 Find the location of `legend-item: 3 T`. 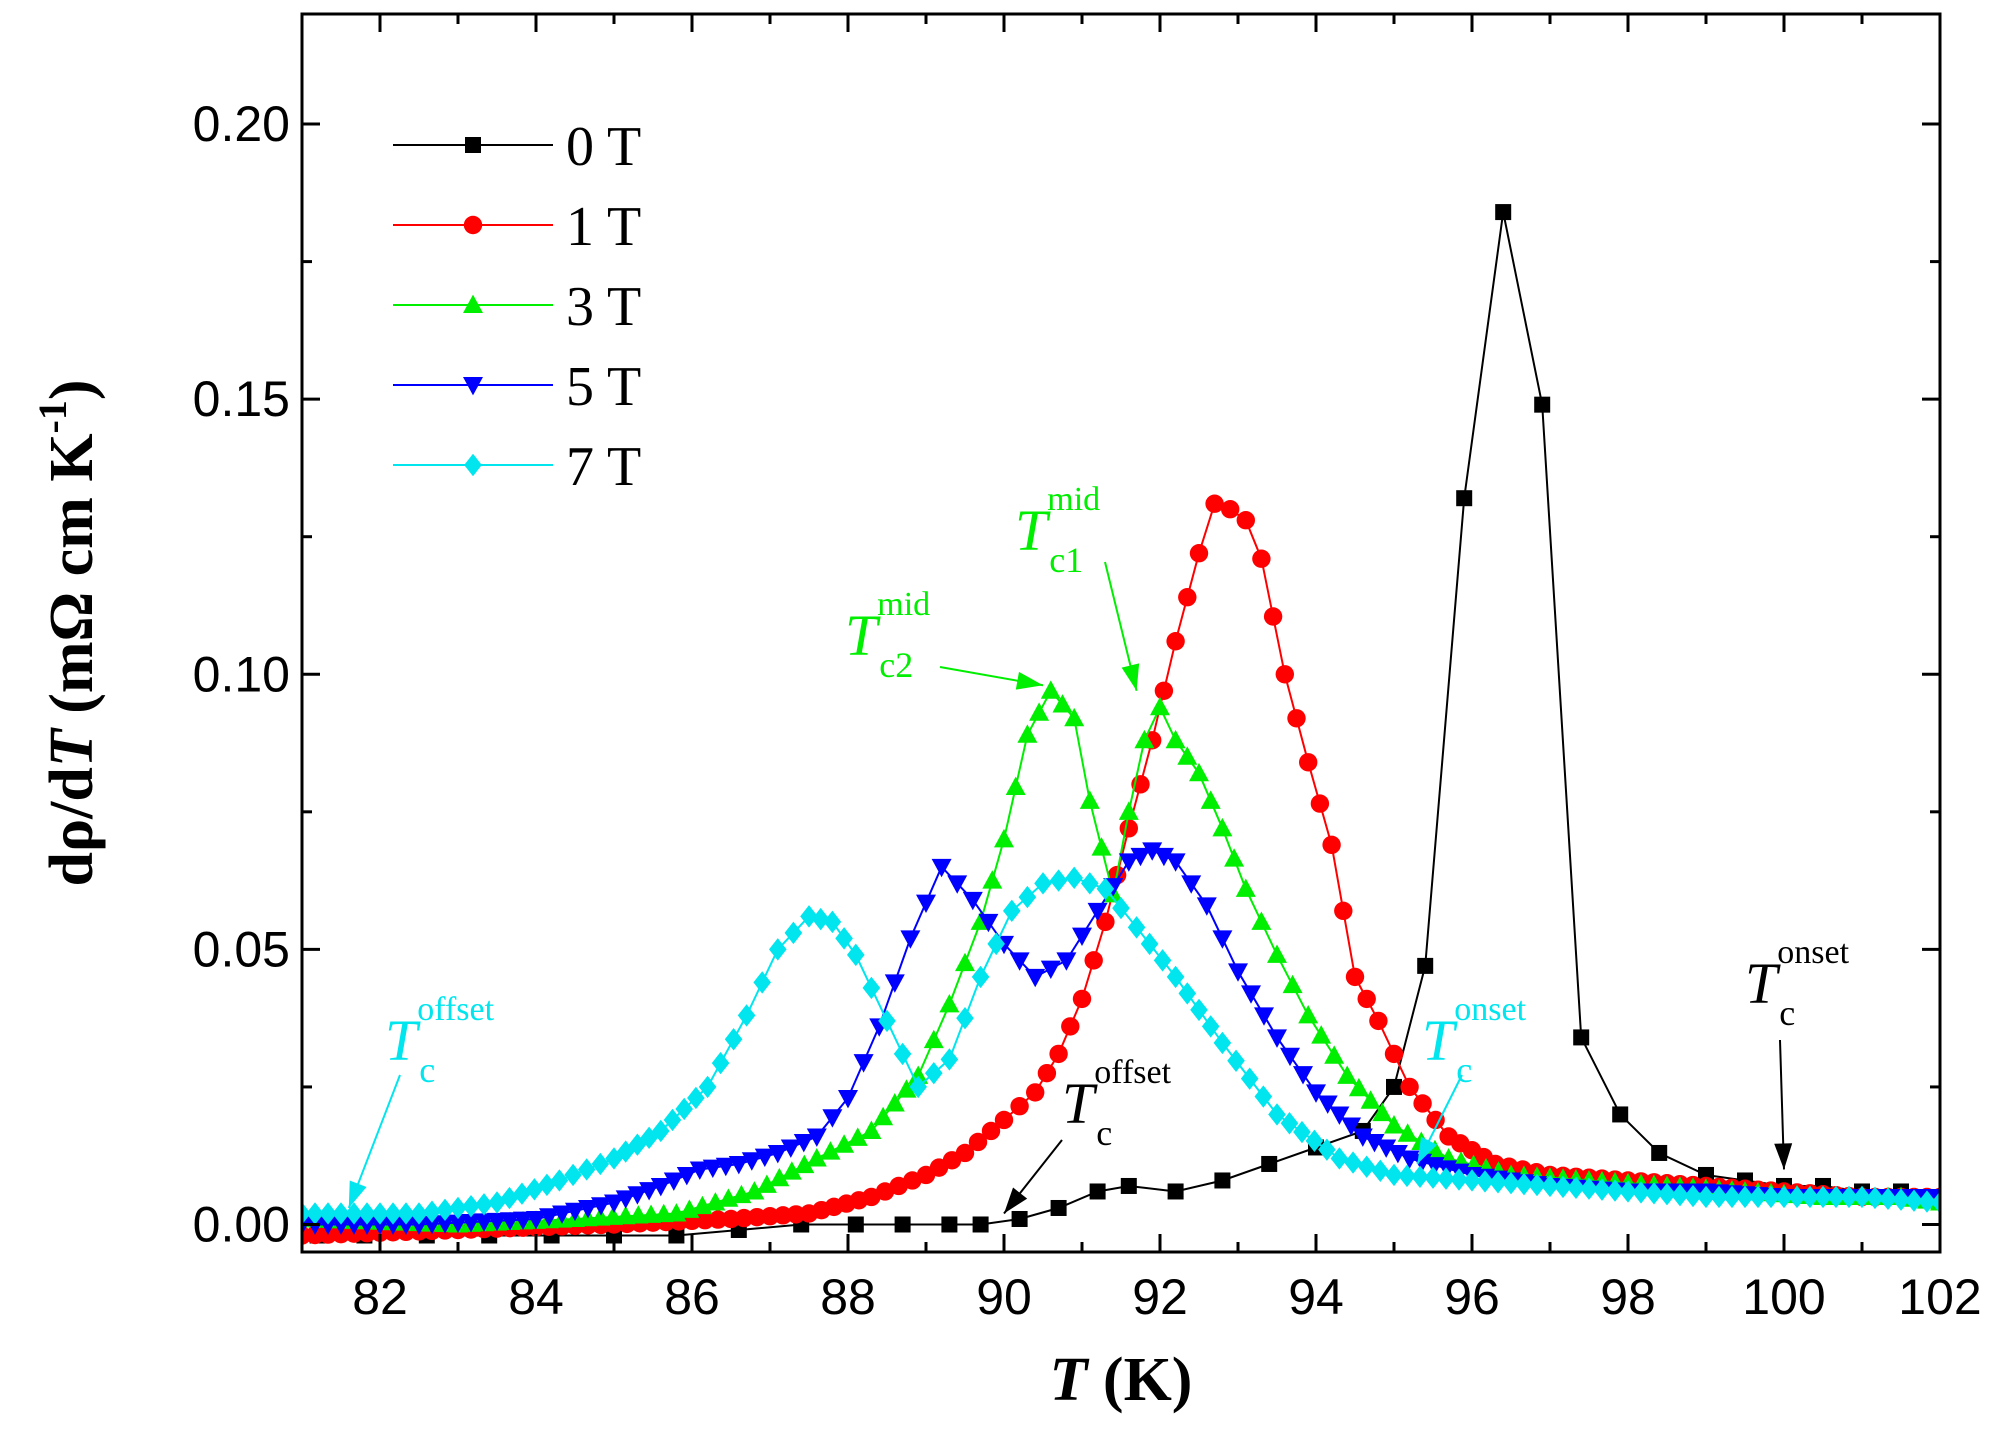

legend-item: 3 T is located at coordinates (517, 307).